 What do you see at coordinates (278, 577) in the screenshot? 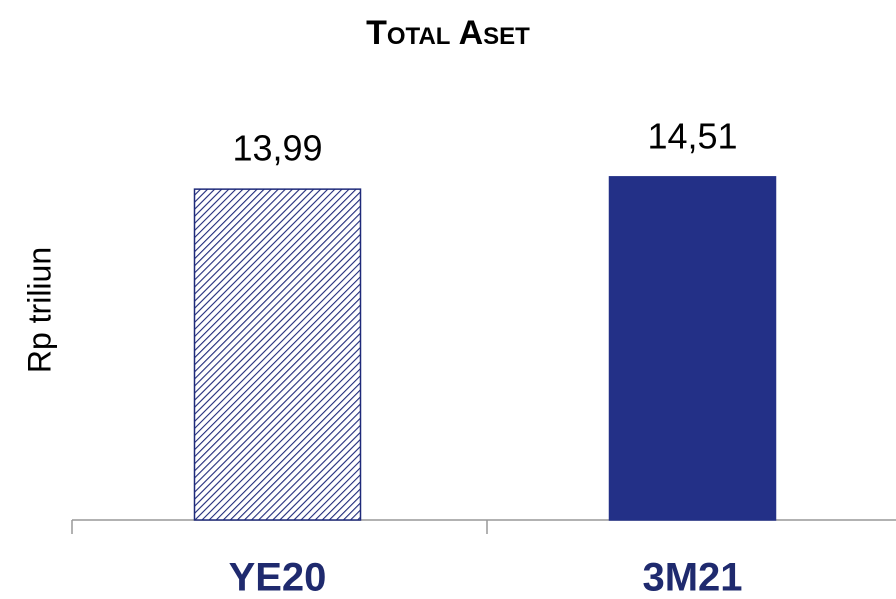
I see `x-tick-label: YE20` at bounding box center [278, 577].